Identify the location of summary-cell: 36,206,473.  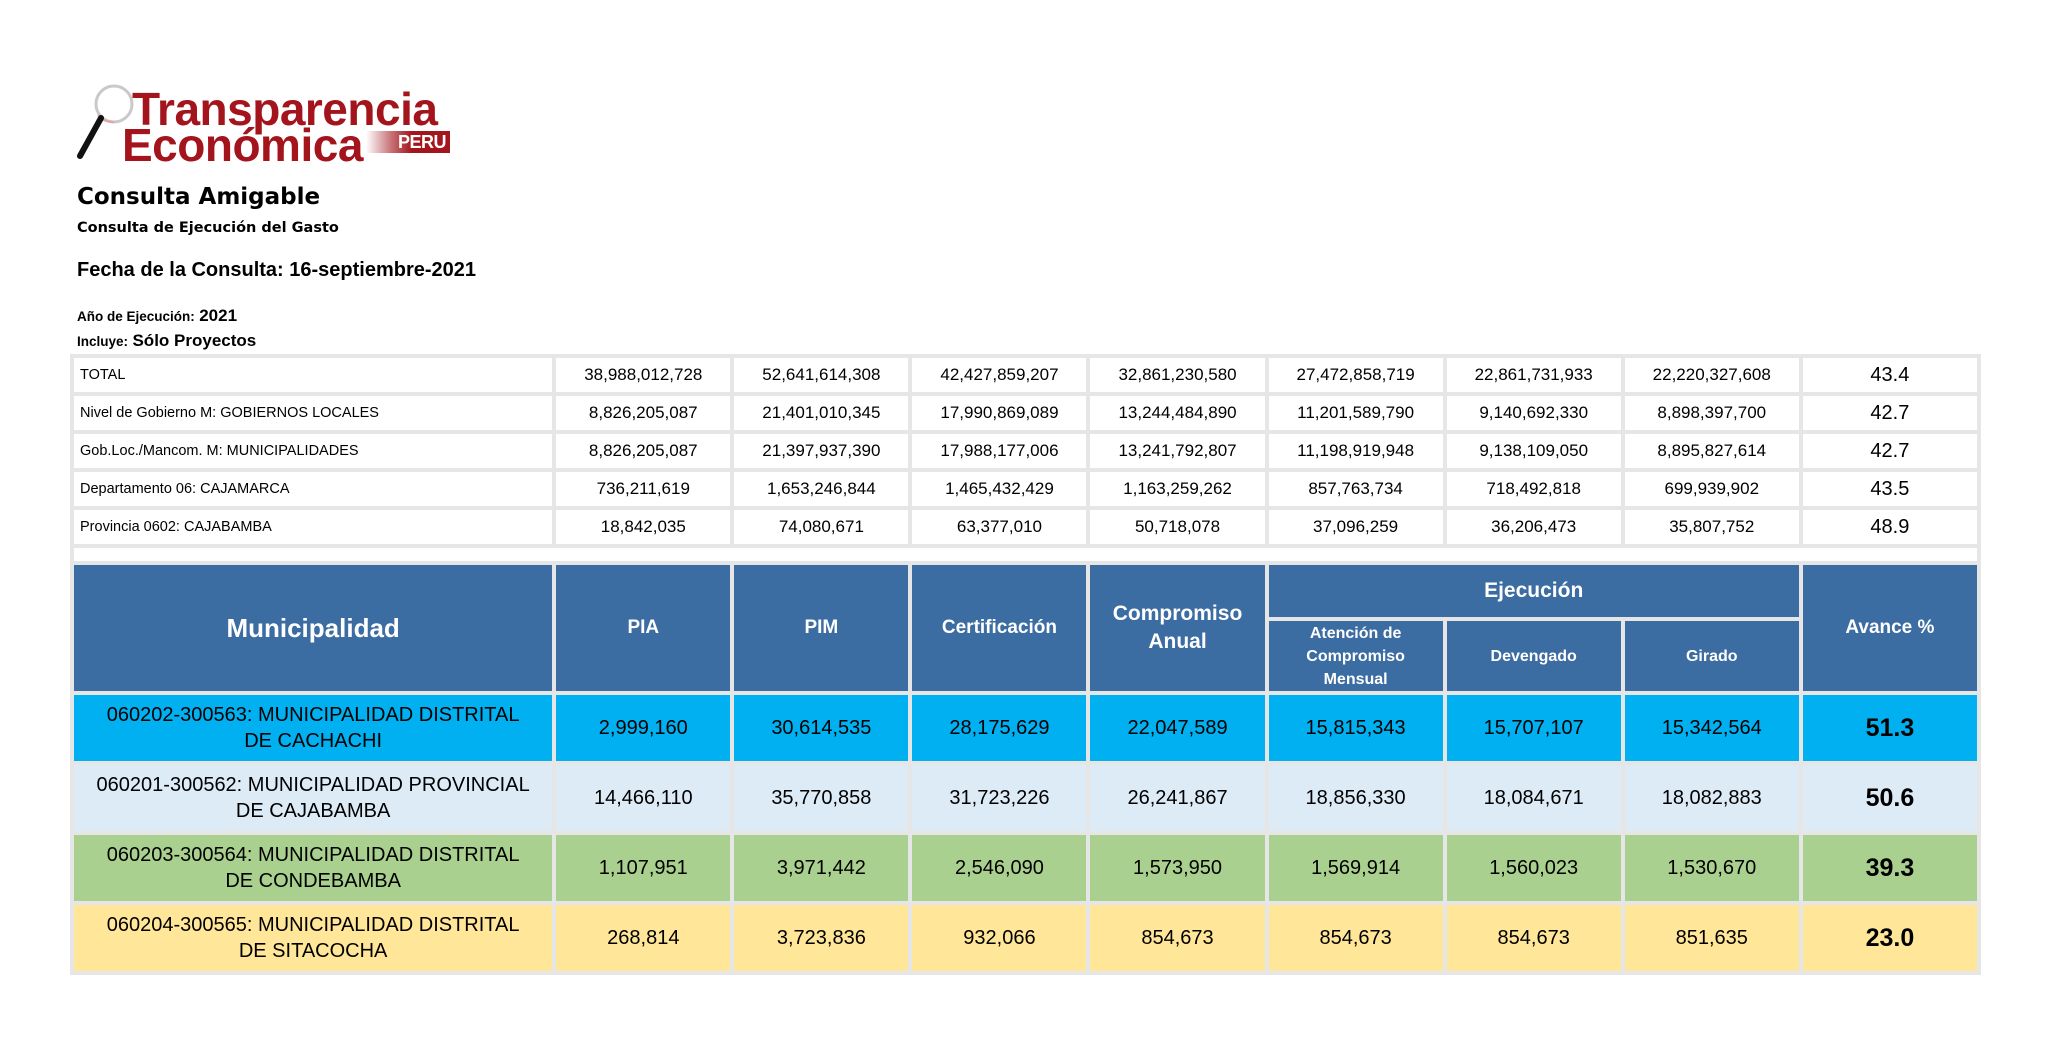
(1533, 527).